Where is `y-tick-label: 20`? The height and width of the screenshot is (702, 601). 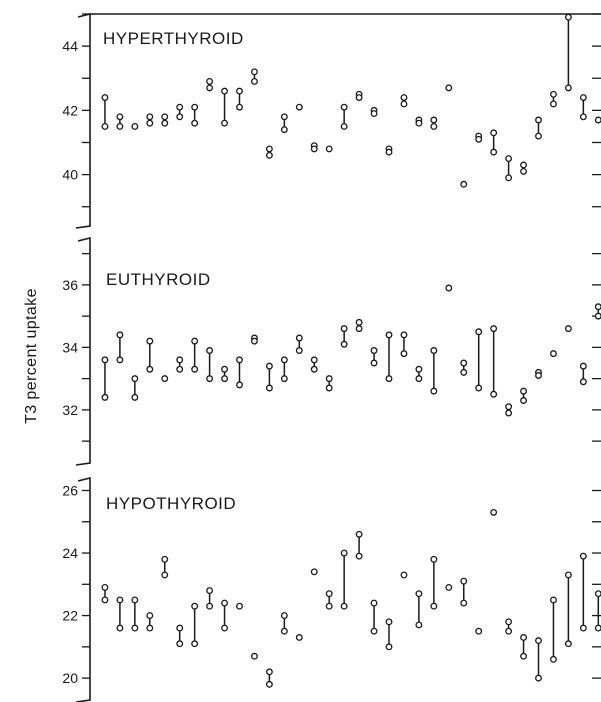
y-tick-label: 20 is located at coordinates (70, 678).